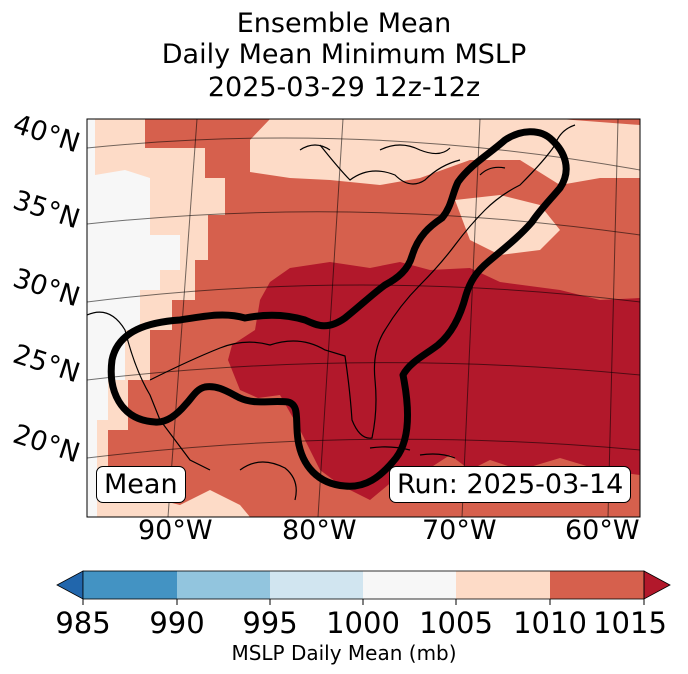 This screenshot has height=674, width=688. What do you see at coordinates (459, 530) in the screenshot?
I see `lon-label-70w: 70°W` at bounding box center [459, 530].